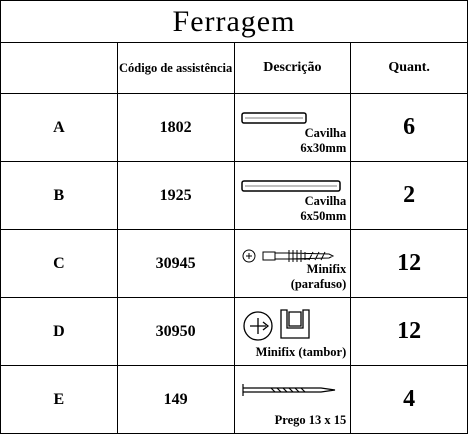  What do you see at coordinates (175, 68) in the screenshot?
I see `header-cell: Código de assistência` at bounding box center [175, 68].